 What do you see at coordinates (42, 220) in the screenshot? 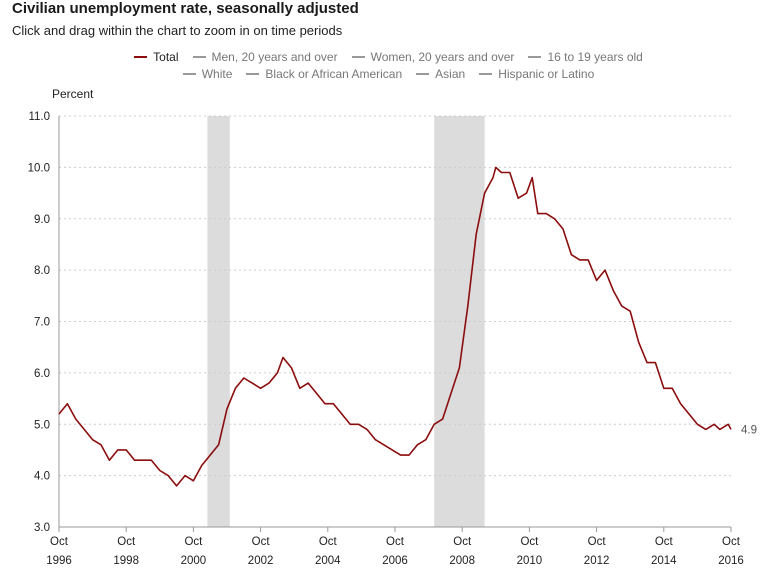
I see `y-tick-label: 9.0` at bounding box center [42, 220].